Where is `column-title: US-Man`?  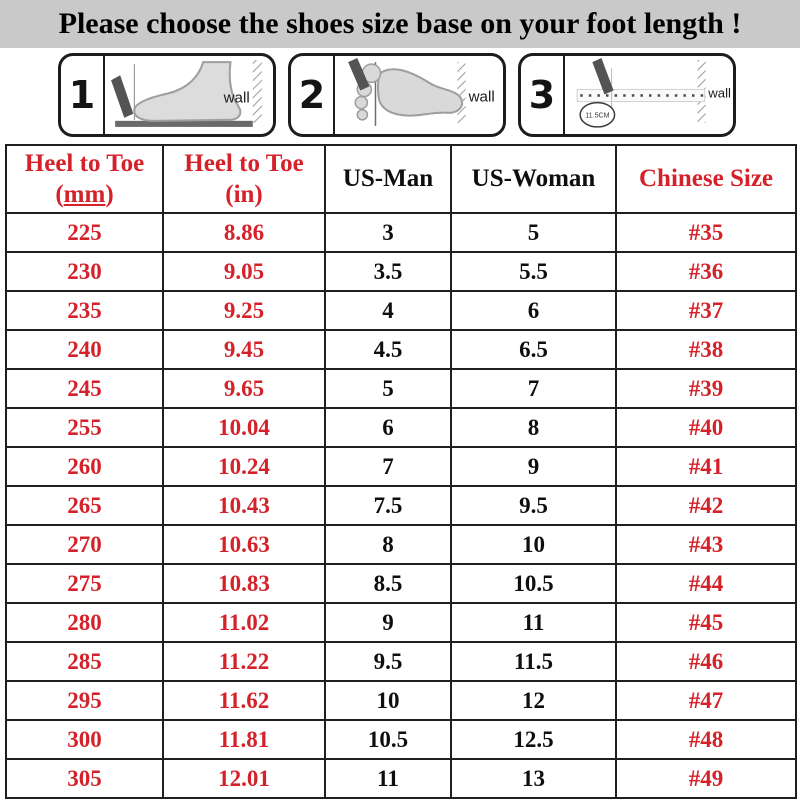 column-title: US-Man is located at coordinates (388, 179).